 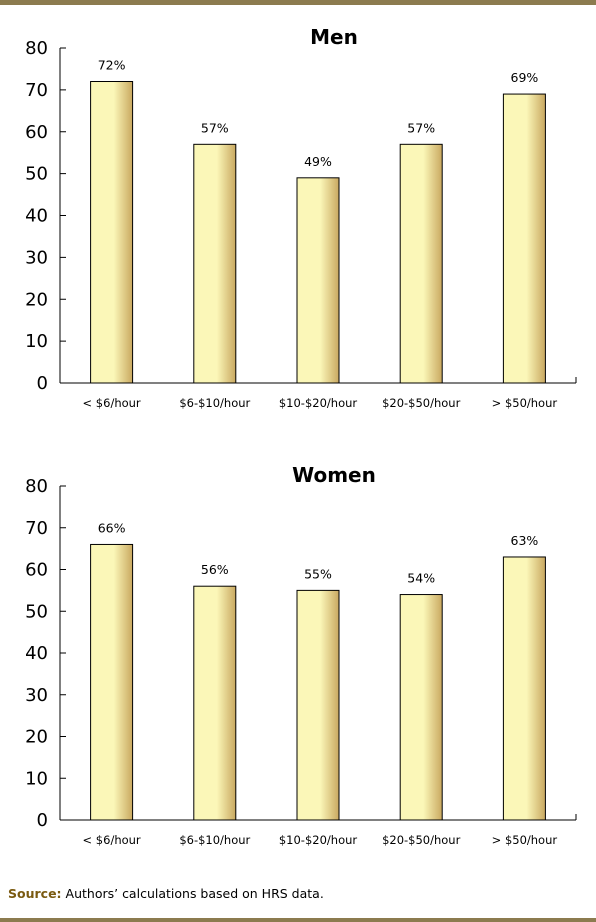 What do you see at coordinates (525, 540) in the screenshot?
I see `women-data-label: 63%` at bounding box center [525, 540].